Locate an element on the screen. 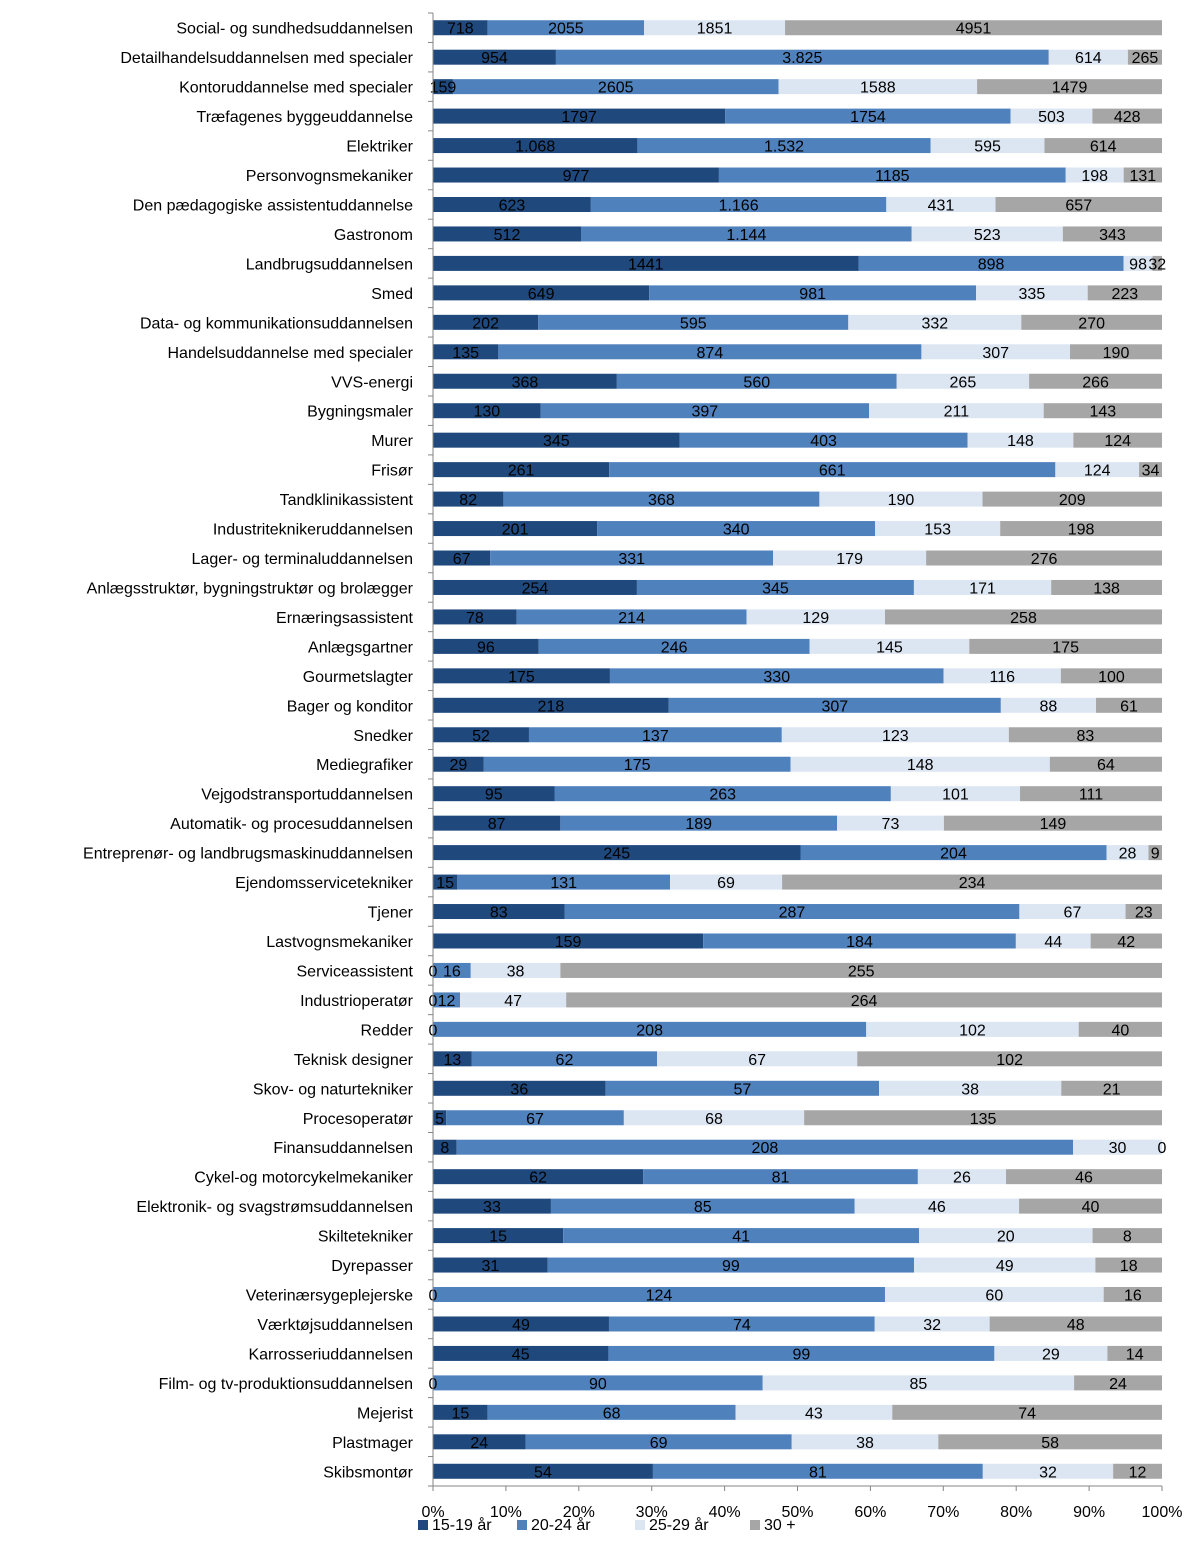 Image resolution: width=1187 pixels, height=1549 pixels. category-label: Industrioperatør is located at coordinates (357, 1001).